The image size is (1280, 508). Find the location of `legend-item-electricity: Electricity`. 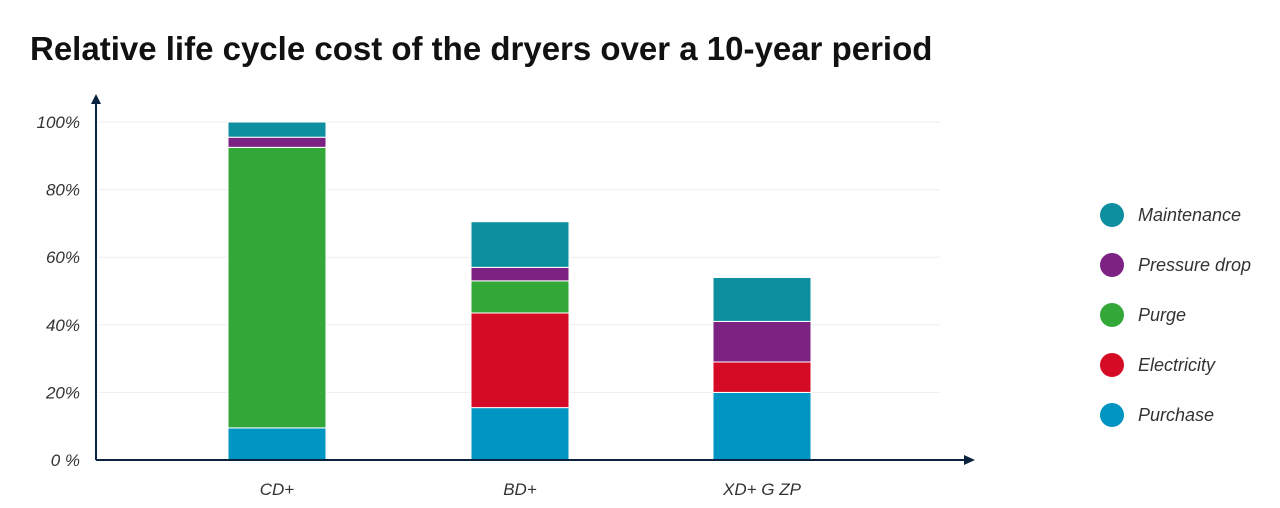

legend-item-electricity: Electricity is located at coordinates (1175, 365).